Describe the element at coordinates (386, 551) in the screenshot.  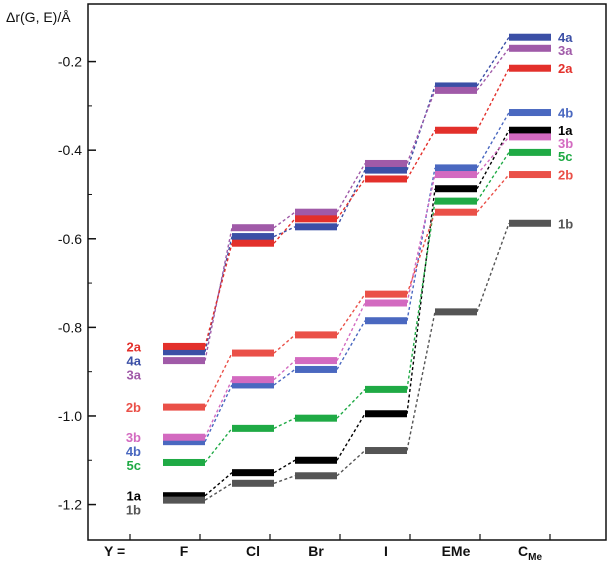
I see `x-tick-label: I` at that location.